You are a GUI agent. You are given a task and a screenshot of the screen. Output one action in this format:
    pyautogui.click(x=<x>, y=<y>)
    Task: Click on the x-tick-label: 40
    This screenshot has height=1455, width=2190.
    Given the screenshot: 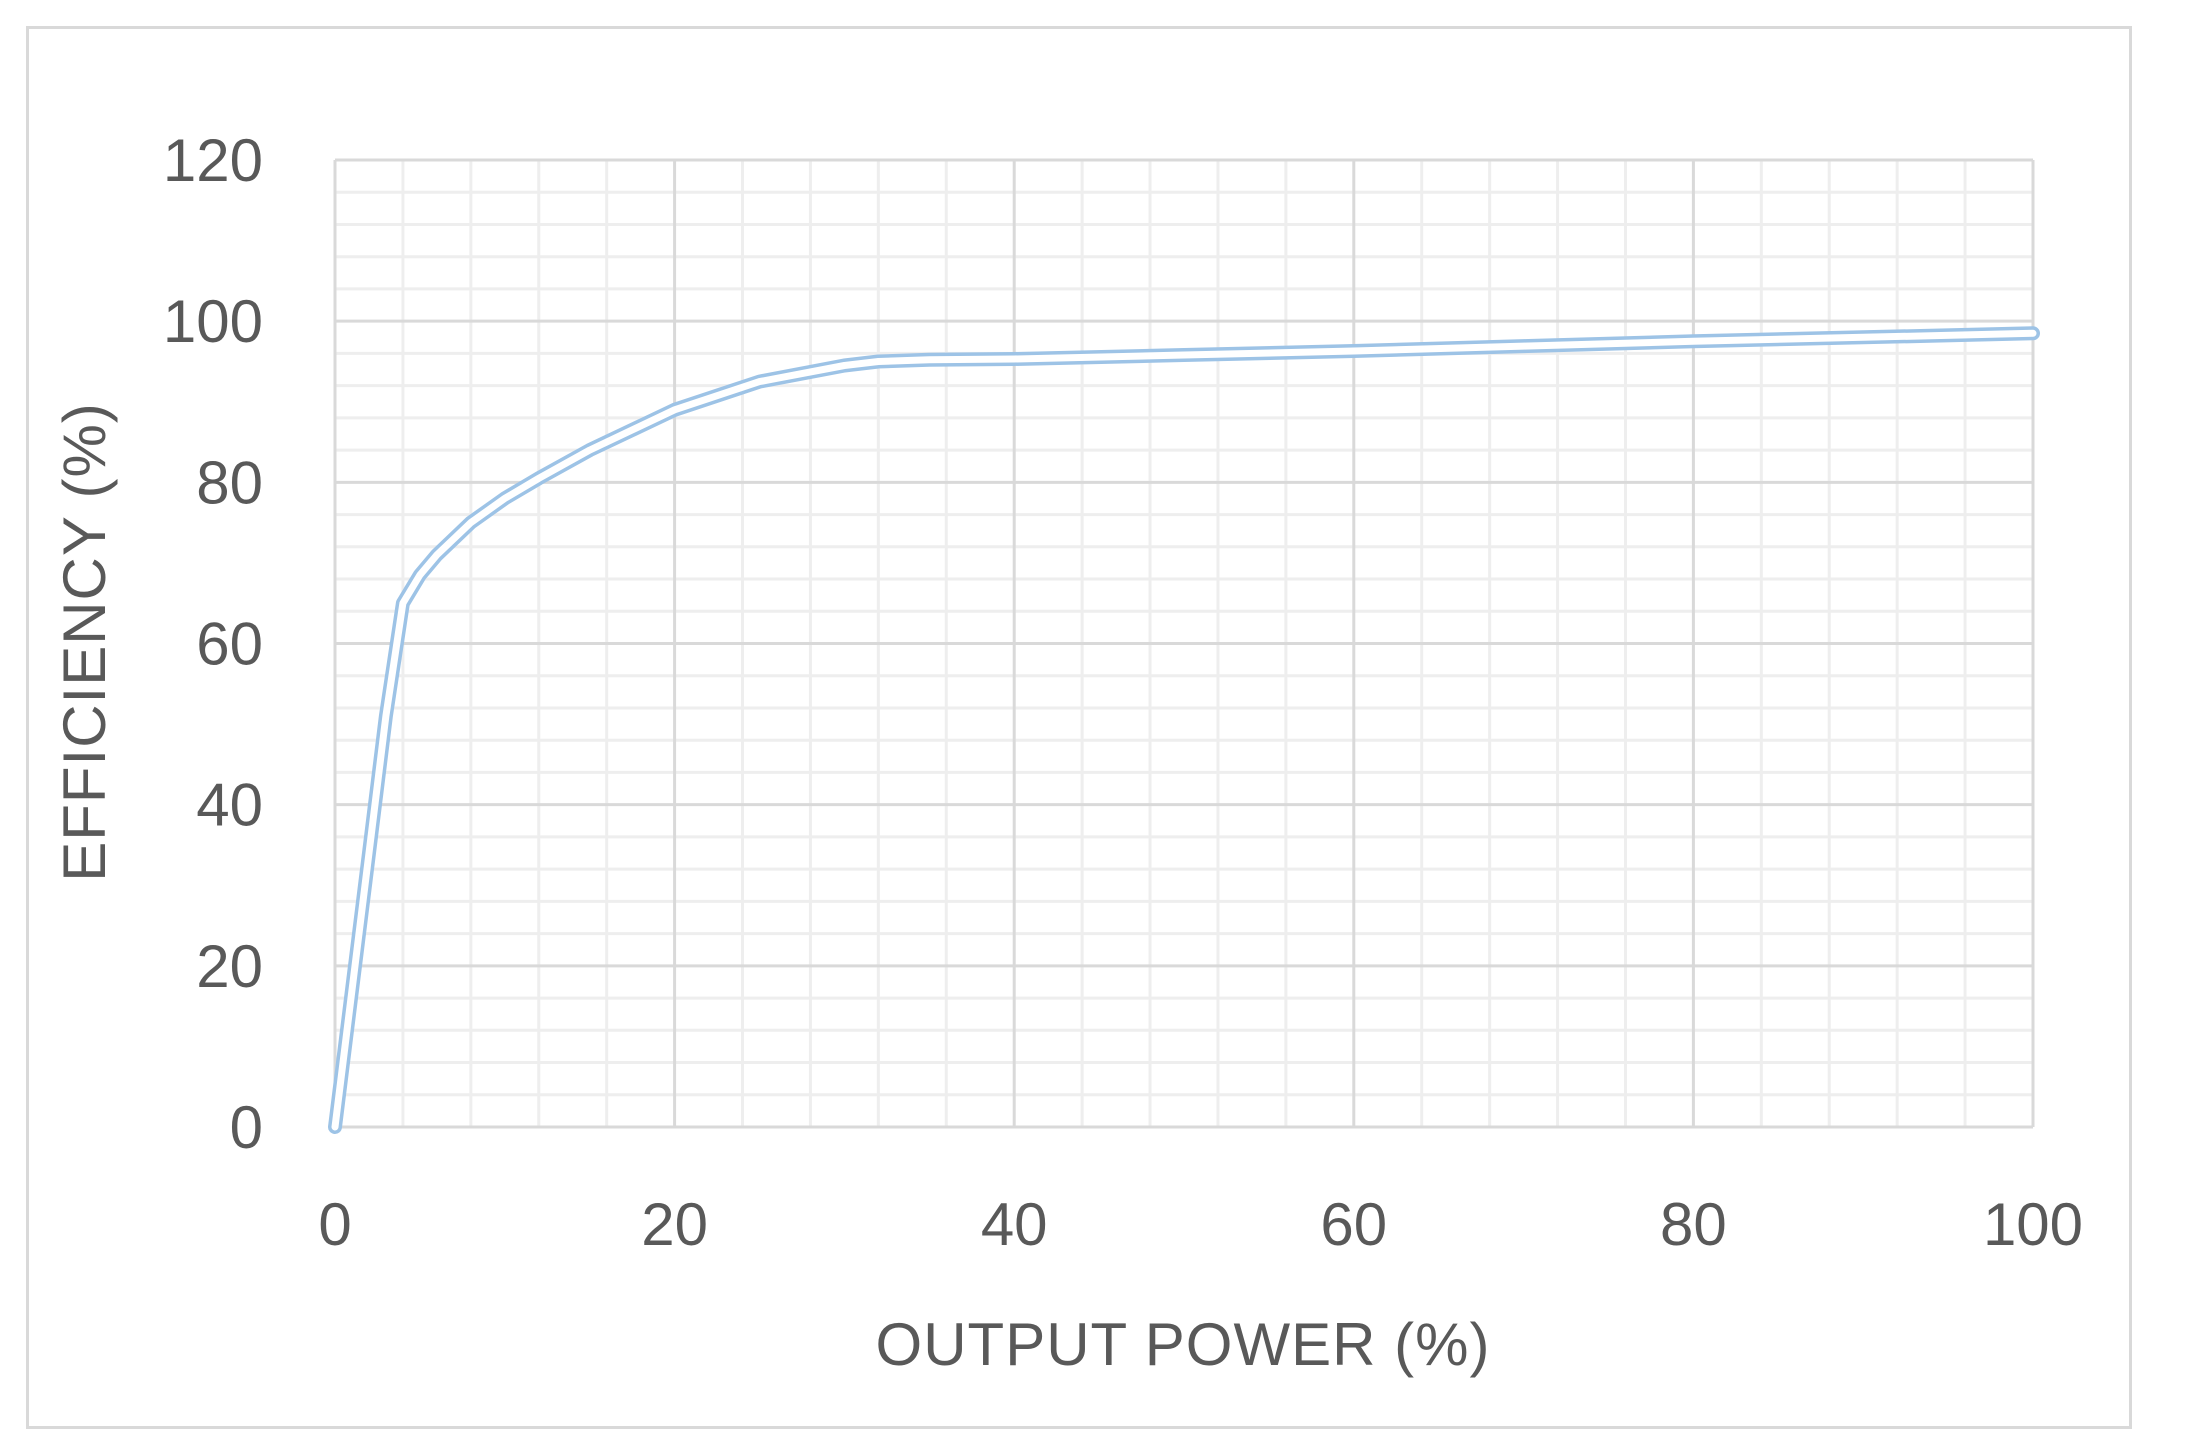 What is the action you would take?
    pyautogui.click(x=1014, y=1224)
    